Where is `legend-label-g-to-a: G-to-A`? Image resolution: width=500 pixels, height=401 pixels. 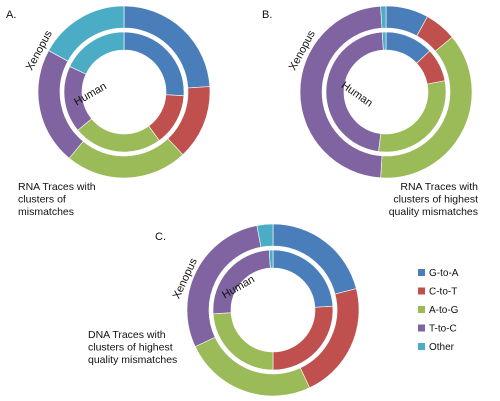
legend-label-g-to-a: G-to-A is located at coordinates (444, 273).